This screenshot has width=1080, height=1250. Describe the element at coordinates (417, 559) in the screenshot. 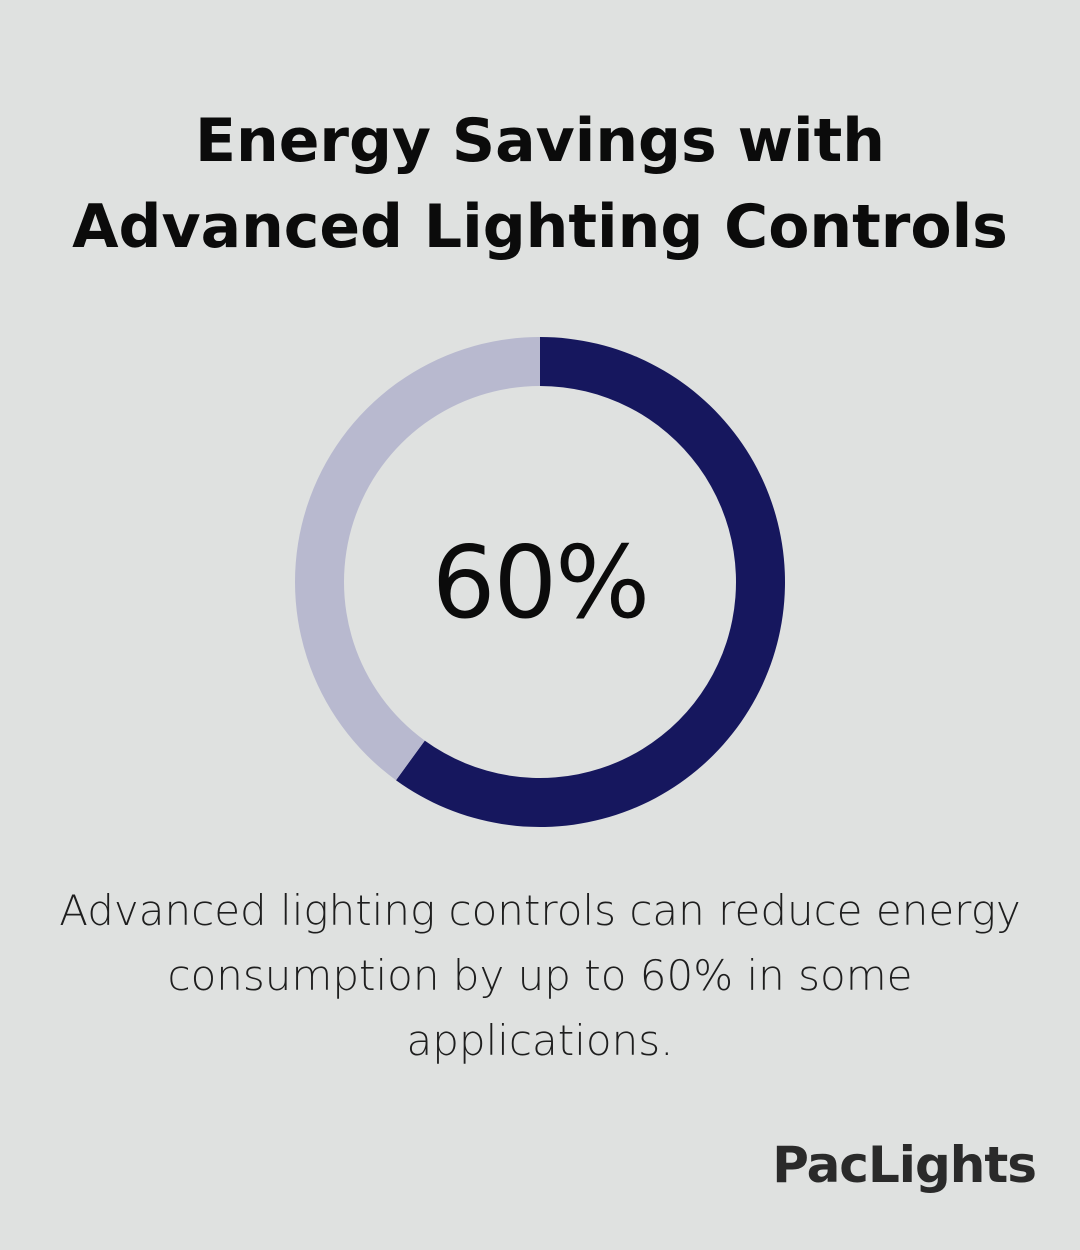

I see `donut-slice-remainder` at that location.